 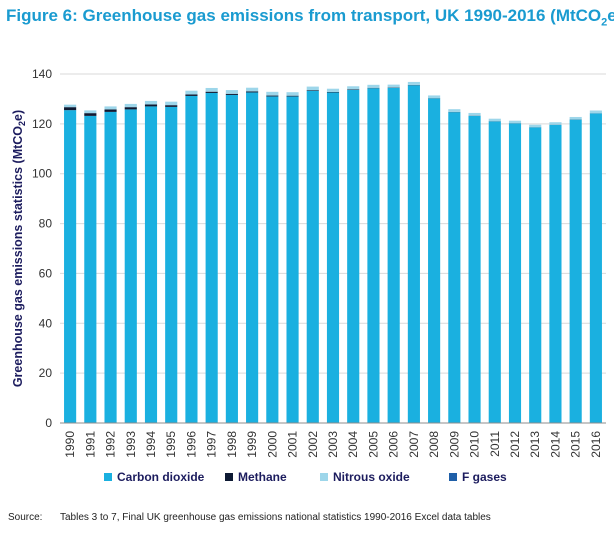 I want to click on x-tick-label: 1996, so click(x=191, y=444).